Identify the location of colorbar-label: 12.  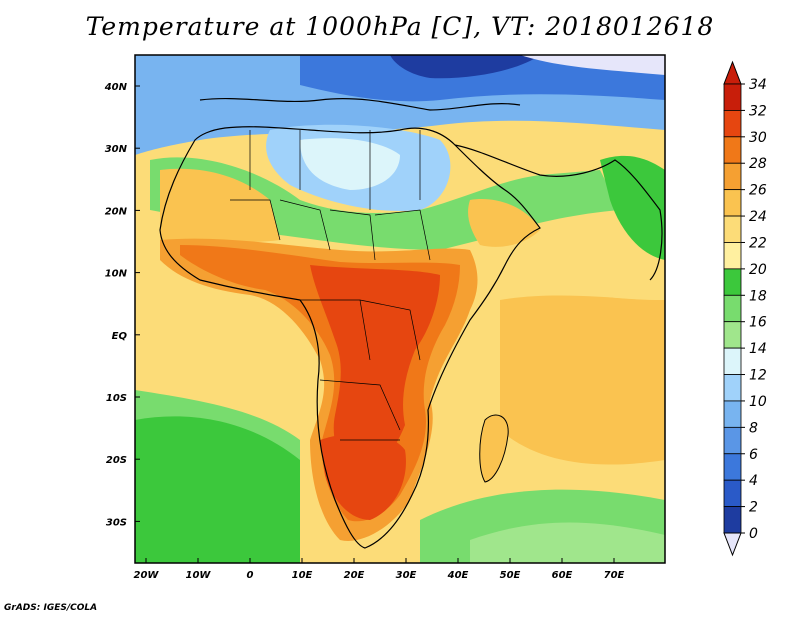
(758, 376).